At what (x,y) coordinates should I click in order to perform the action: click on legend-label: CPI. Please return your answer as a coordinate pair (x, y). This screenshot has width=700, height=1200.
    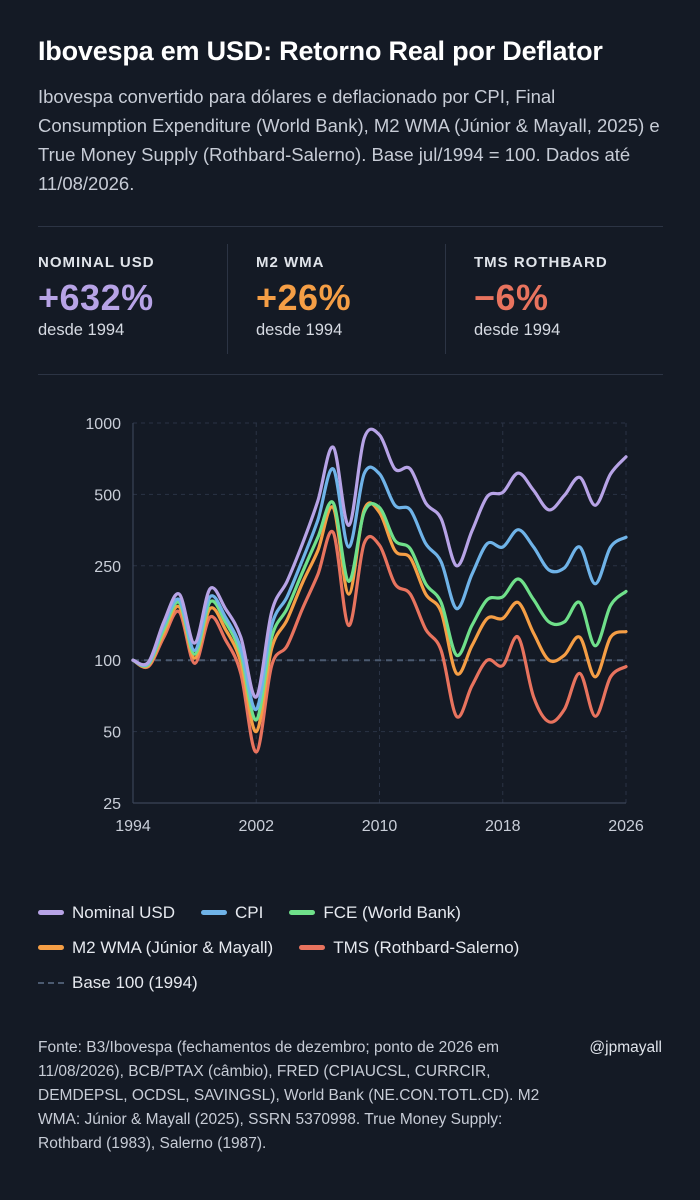
    Looking at the image, I should click on (249, 912).